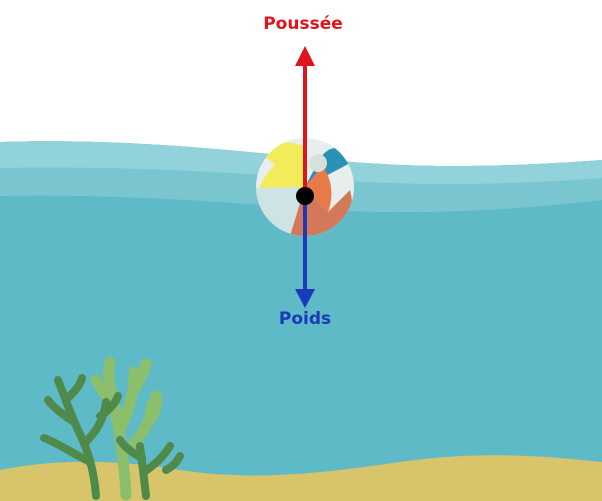 The image size is (602, 501). What do you see at coordinates (305, 319) in the screenshot?
I see `weight-label: Poids` at bounding box center [305, 319].